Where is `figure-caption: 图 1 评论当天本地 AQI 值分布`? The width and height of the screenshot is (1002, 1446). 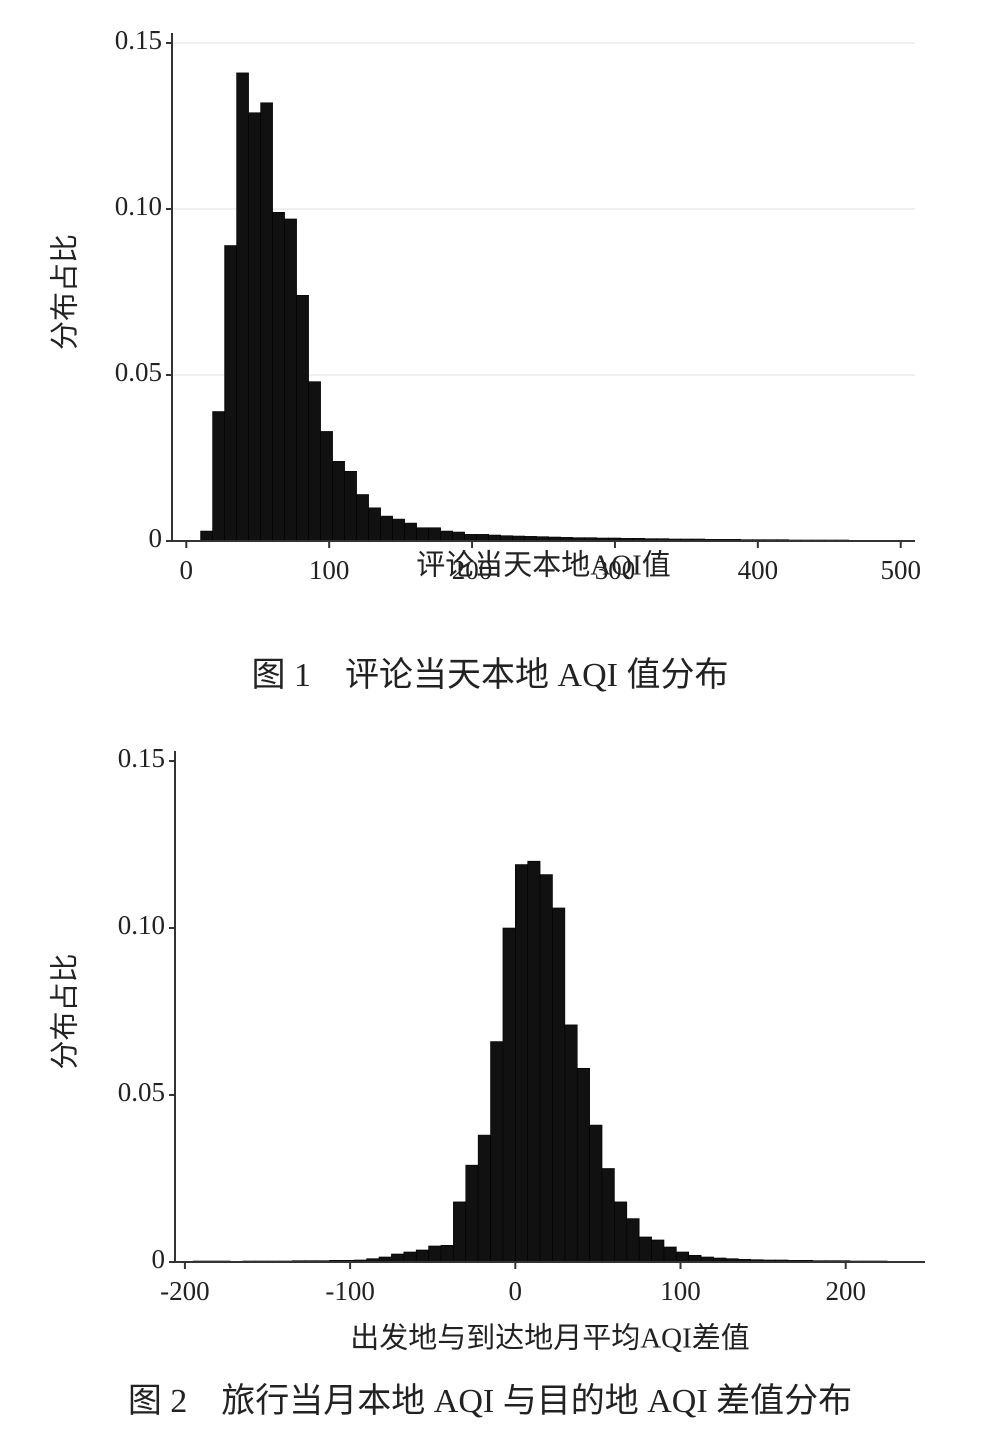 figure-caption: 图 1 评论当天本地 AQI 值分布 is located at coordinates (490, 675).